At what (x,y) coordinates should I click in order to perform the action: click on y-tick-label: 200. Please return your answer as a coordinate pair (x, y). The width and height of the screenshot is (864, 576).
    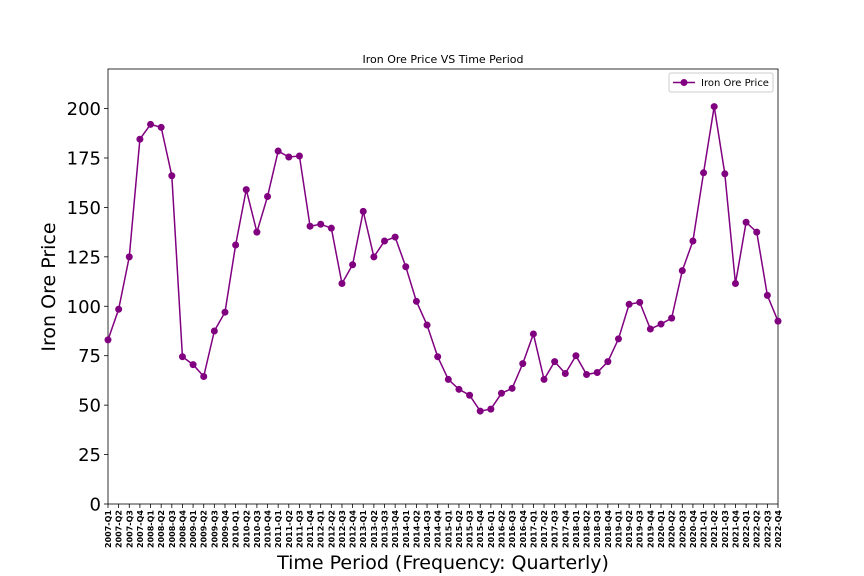
    Looking at the image, I should click on (84, 109).